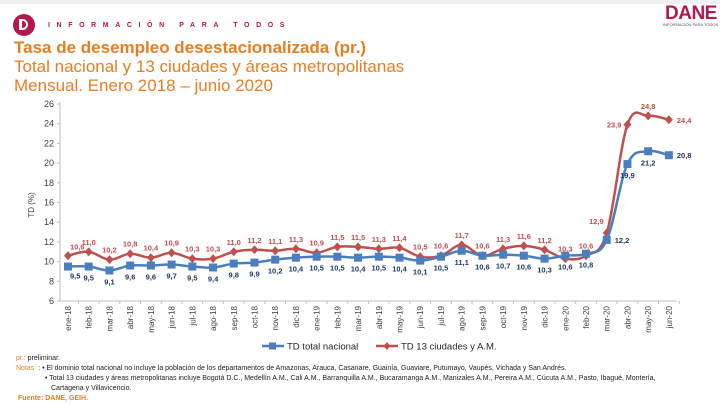 The height and width of the screenshot is (405, 720). Describe the element at coordinates (399, 238) in the screenshot. I see `data-label-13-ciudades: 11,4` at that location.